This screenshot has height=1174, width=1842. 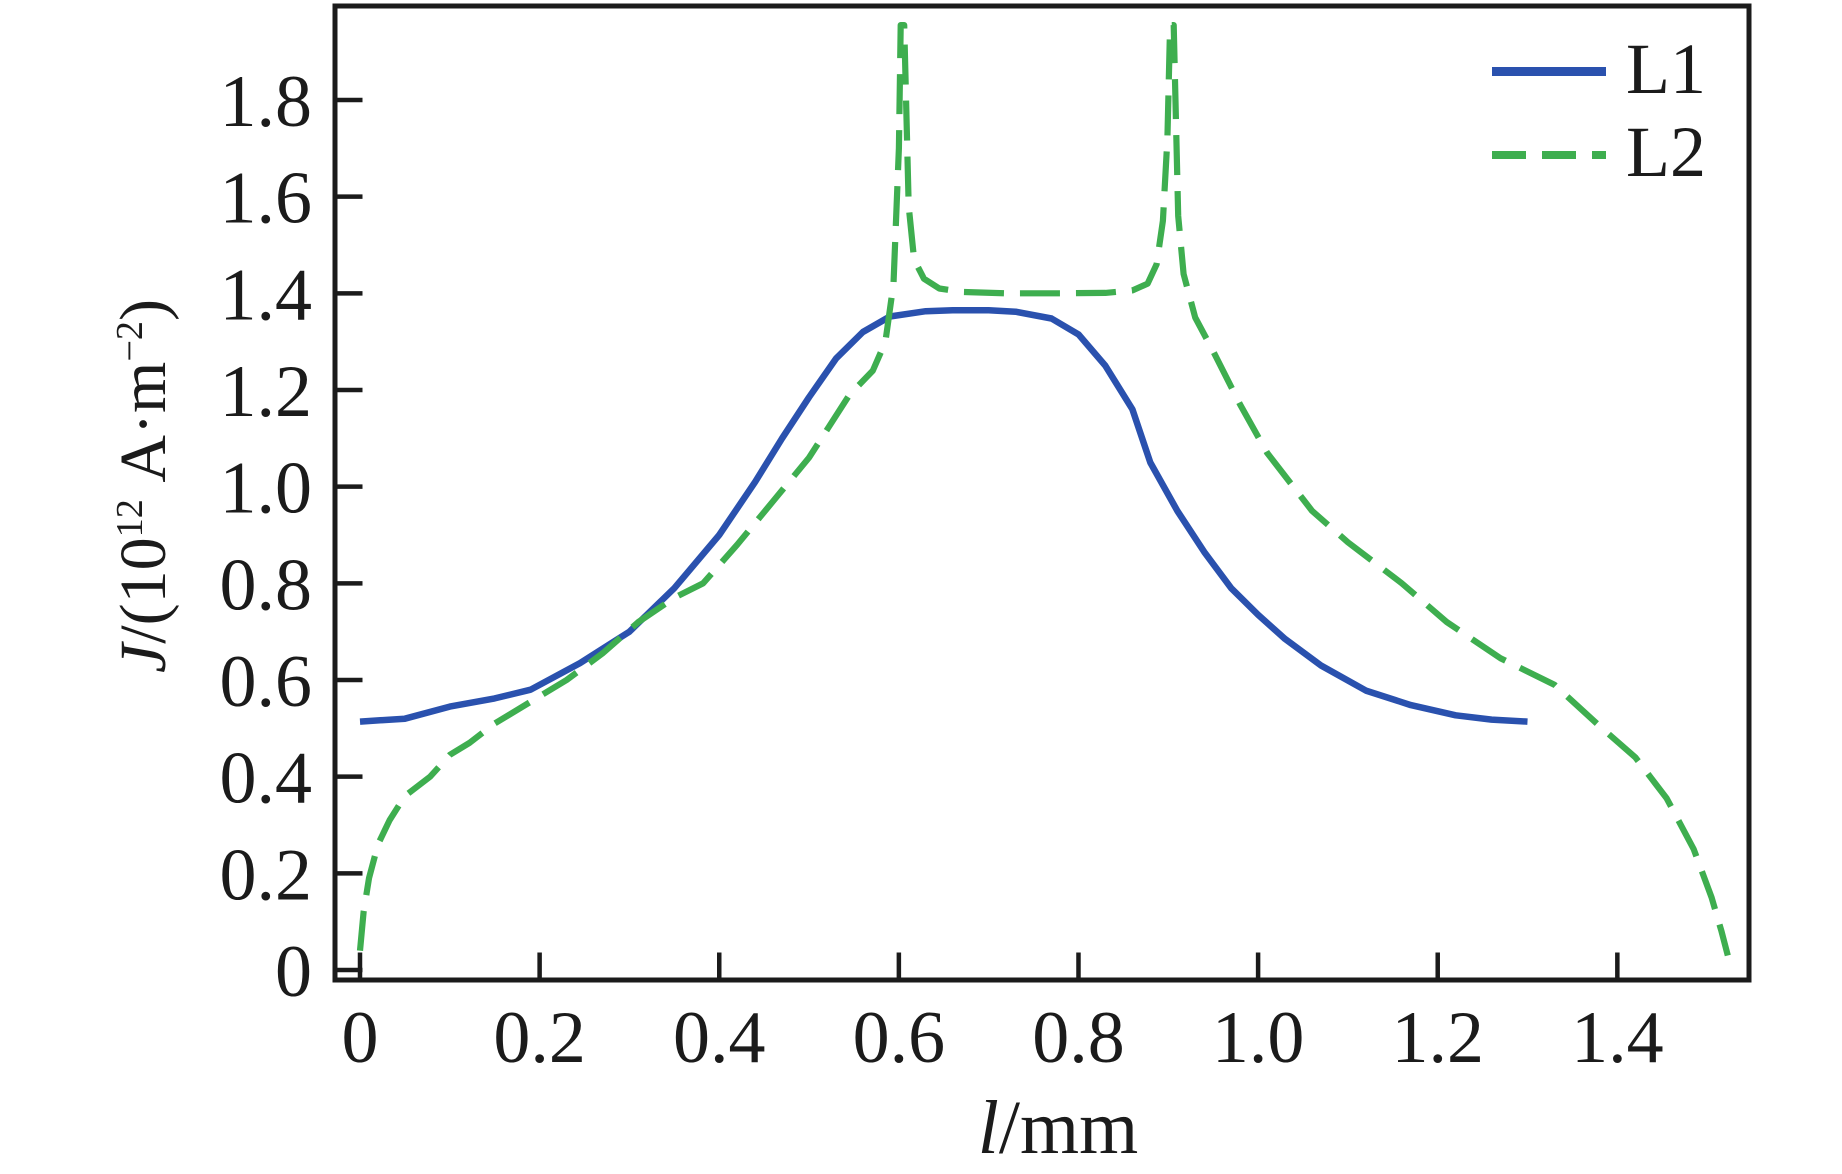 I want to click on x-tick-label-0.2: 0.2, so click(x=539, y=1038).